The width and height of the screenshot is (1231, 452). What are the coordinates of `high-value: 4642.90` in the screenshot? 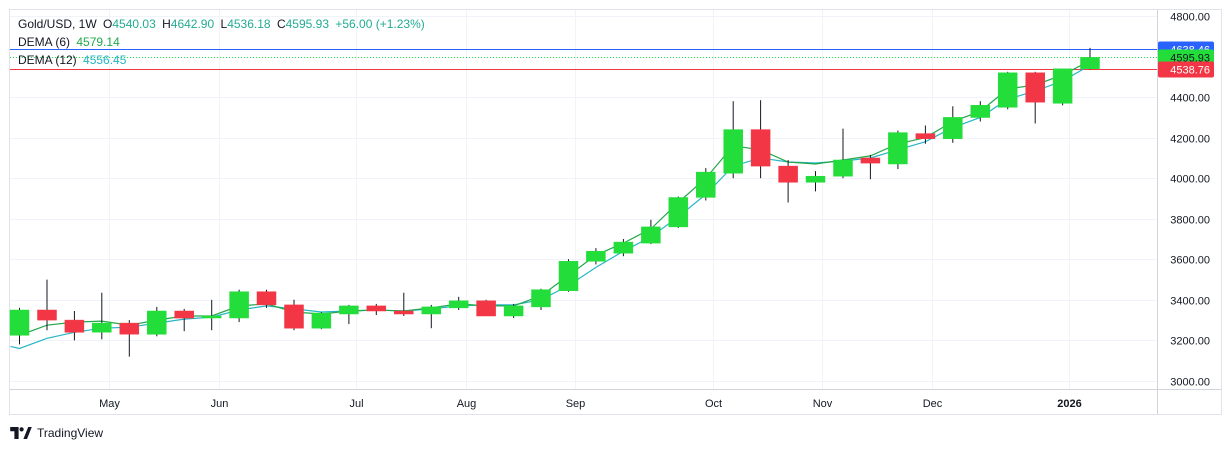 It's located at (192, 24).